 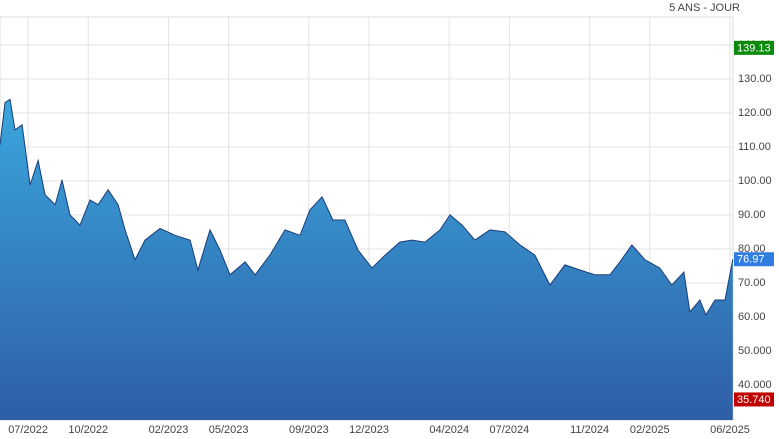 What do you see at coordinates (752, 215) in the screenshot?
I see `y-tick-label: 90.00` at bounding box center [752, 215].